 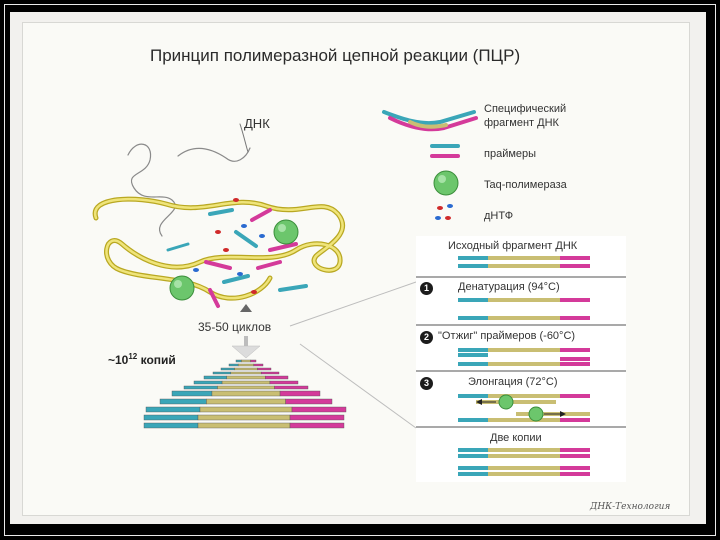 What do you see at coordinates (499, 216) in the screenshot?
I see `legend-dntp-label: дНТФ` at bounding box center [499, 216].